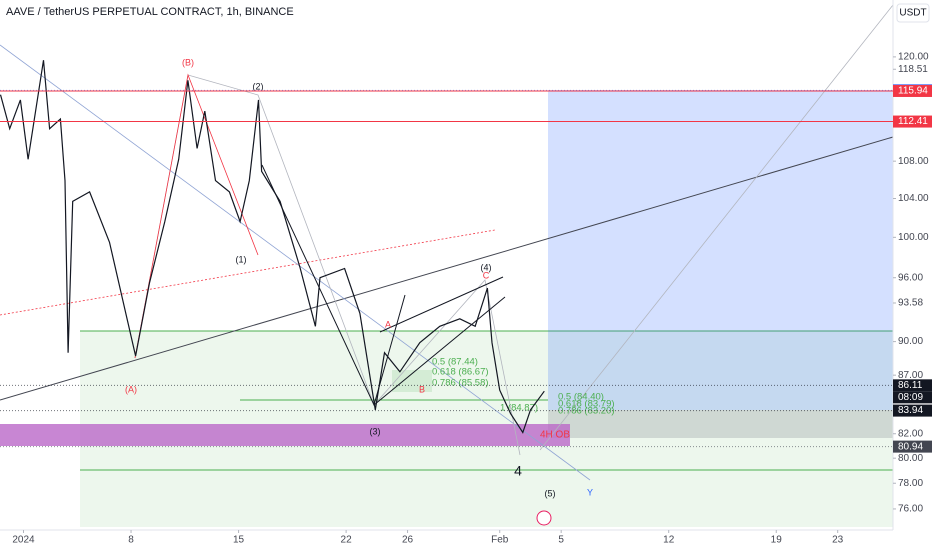  Describe the element at coordinates (550, 493) in the screenshot. I see `wave-label: (5)` at that location.